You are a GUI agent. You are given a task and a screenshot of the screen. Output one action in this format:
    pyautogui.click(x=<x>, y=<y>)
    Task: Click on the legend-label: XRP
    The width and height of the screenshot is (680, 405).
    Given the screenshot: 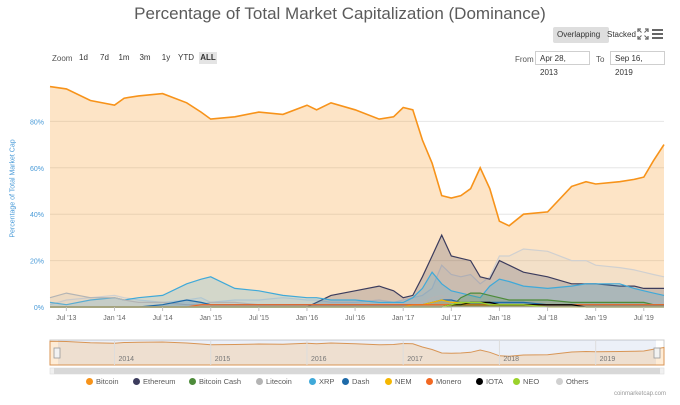 What is the action you would take?
    pyautogui.click(x=327, y=381)
    